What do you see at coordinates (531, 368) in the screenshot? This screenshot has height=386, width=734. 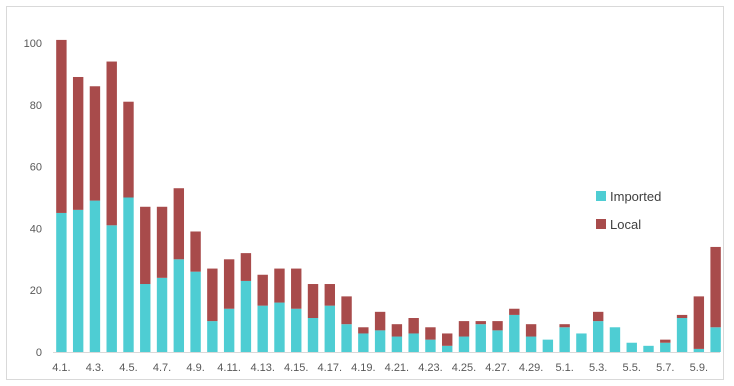 I see `x-tick-label: 4.29.` at bounding box center [531, 368].